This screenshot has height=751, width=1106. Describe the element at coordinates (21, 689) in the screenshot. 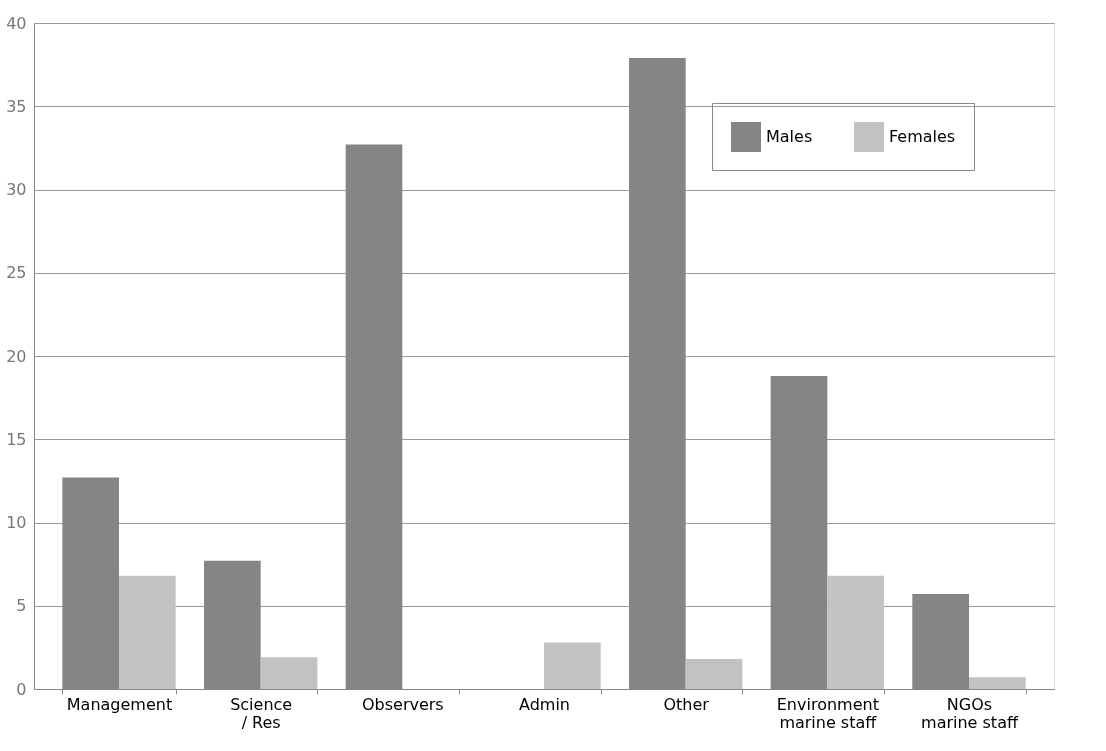

I see `y-tick-label: 0` at that location.